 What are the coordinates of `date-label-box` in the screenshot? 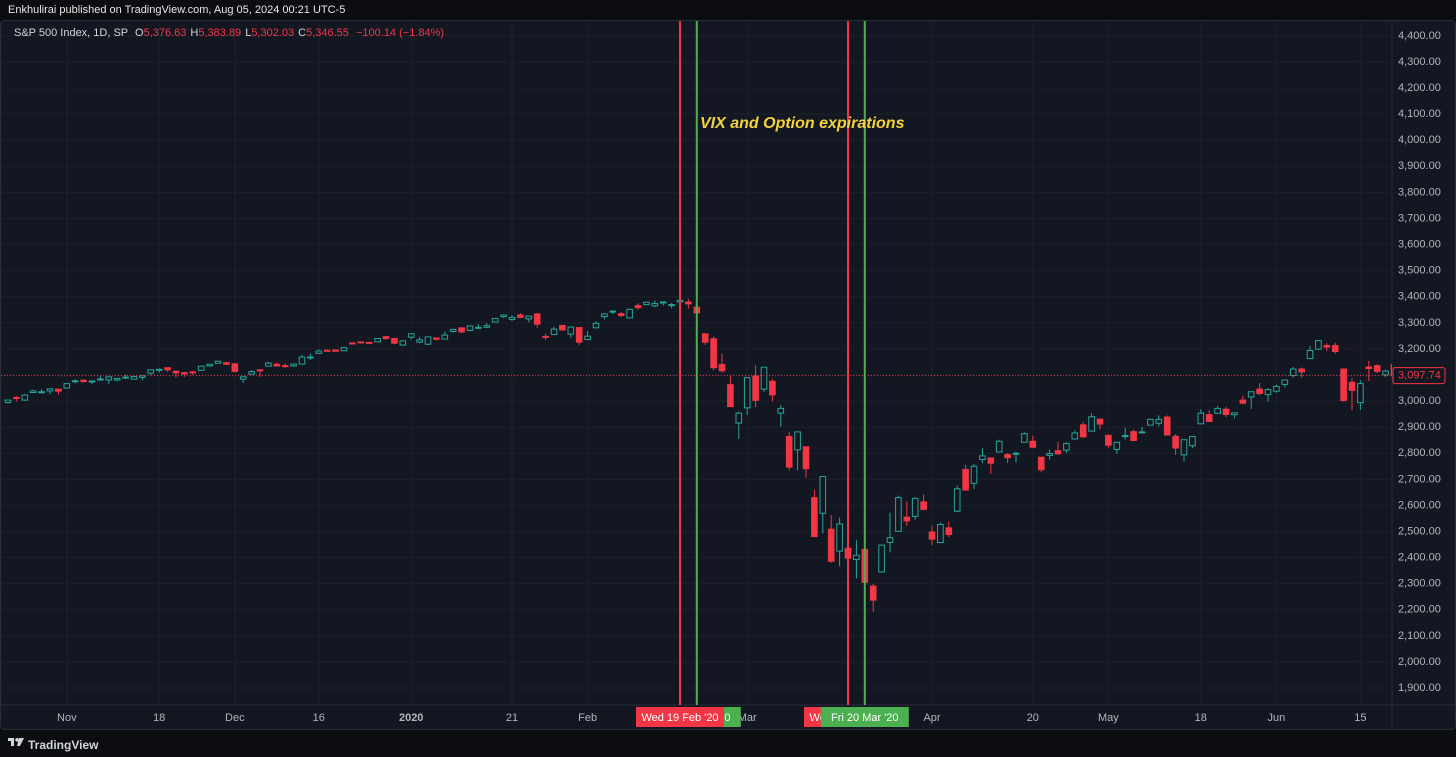 It's located at (680, 717).